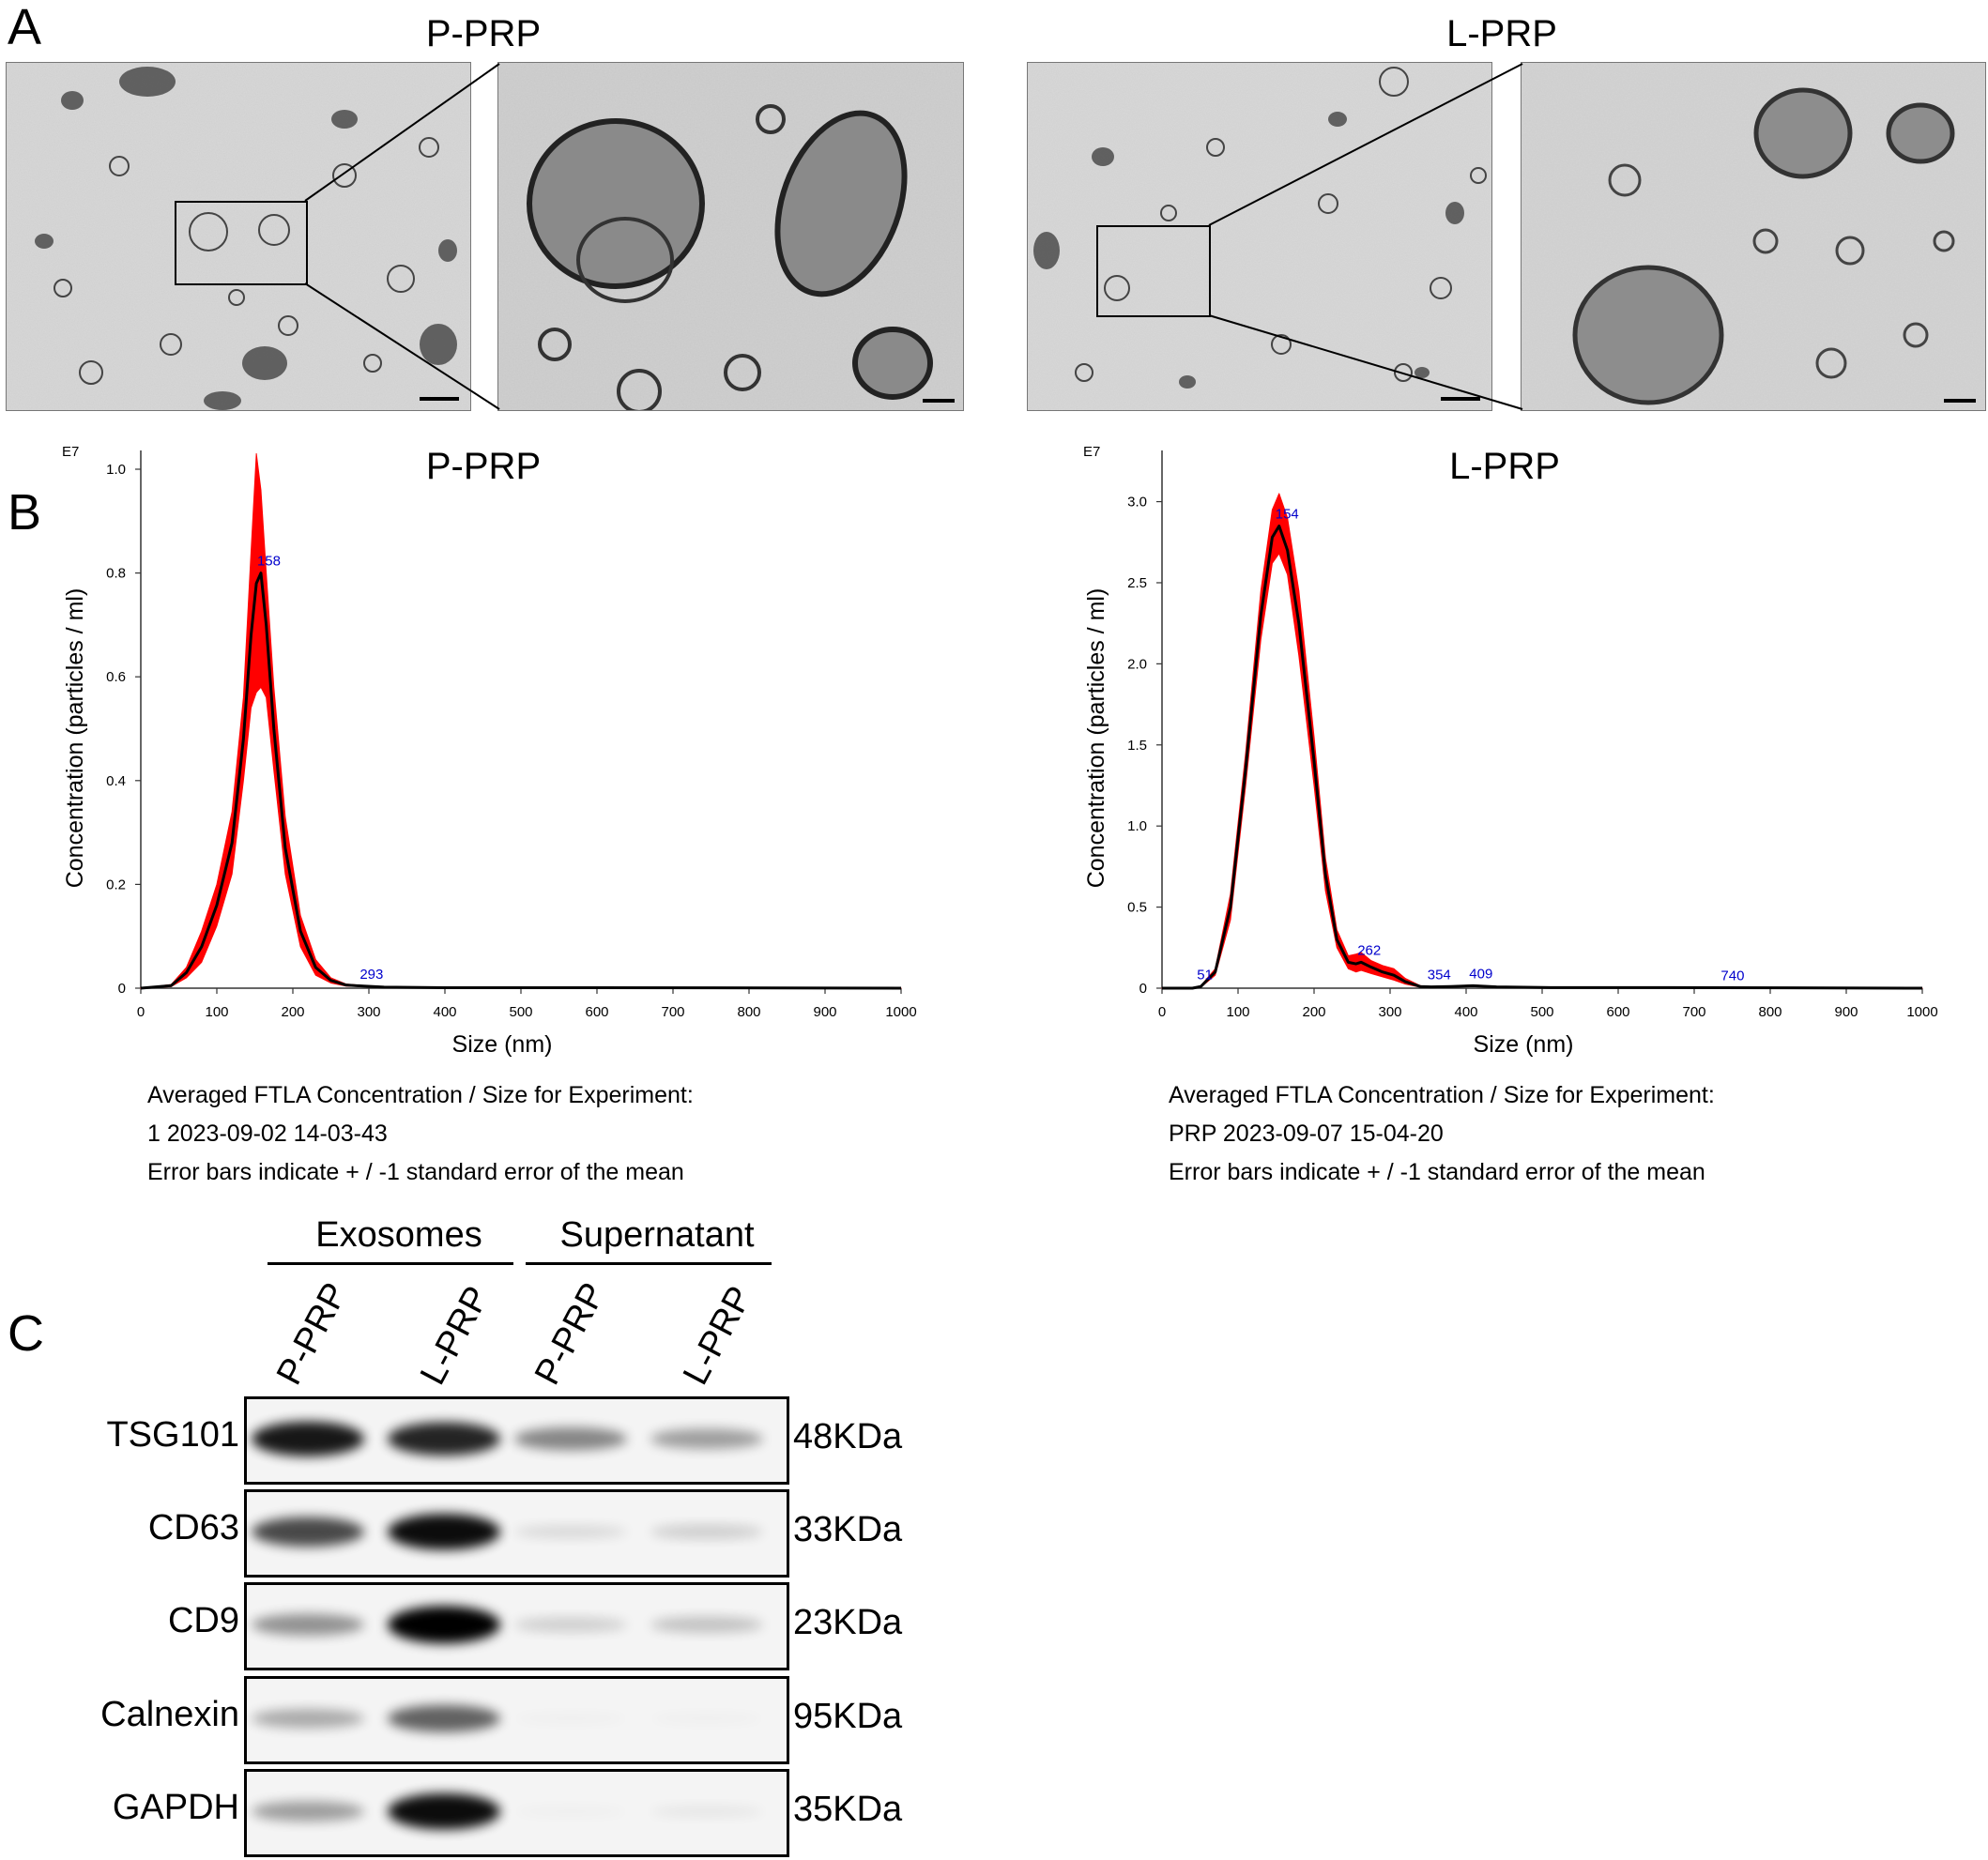  What do you see at coordinates (1480, 974) in the screenshot?
I see `peak-label: 409` at bounding box center [1480, 974].